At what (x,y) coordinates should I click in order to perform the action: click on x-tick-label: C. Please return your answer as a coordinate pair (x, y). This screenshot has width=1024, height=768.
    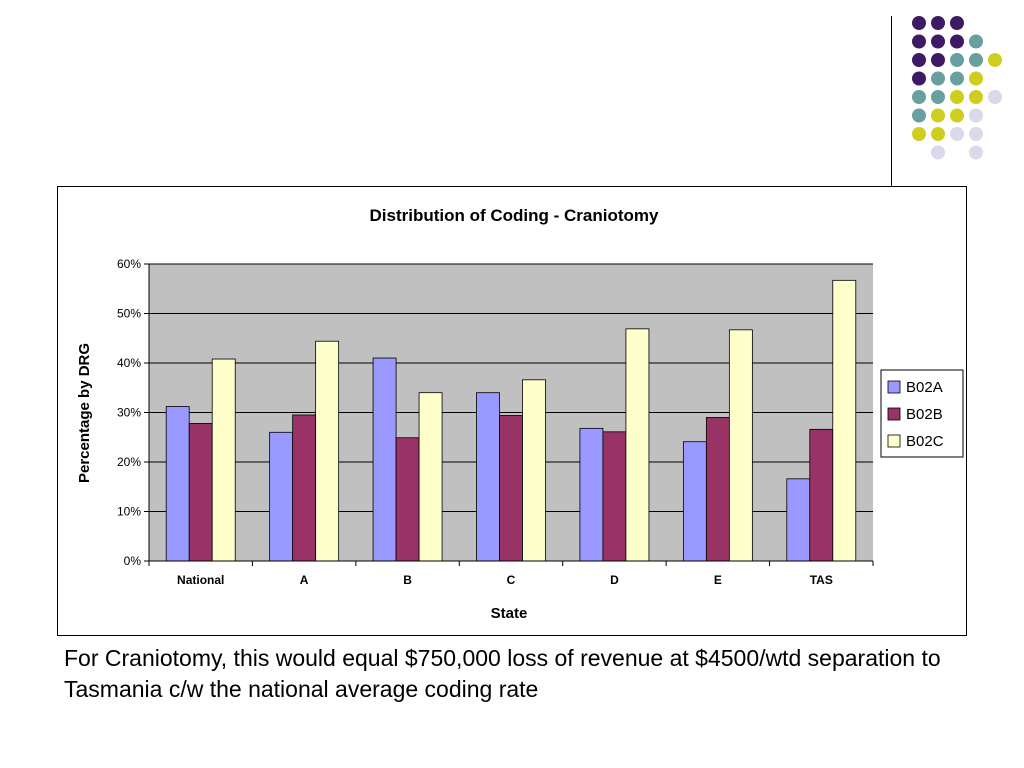
    Looking at the image, I should click on (511, 580).